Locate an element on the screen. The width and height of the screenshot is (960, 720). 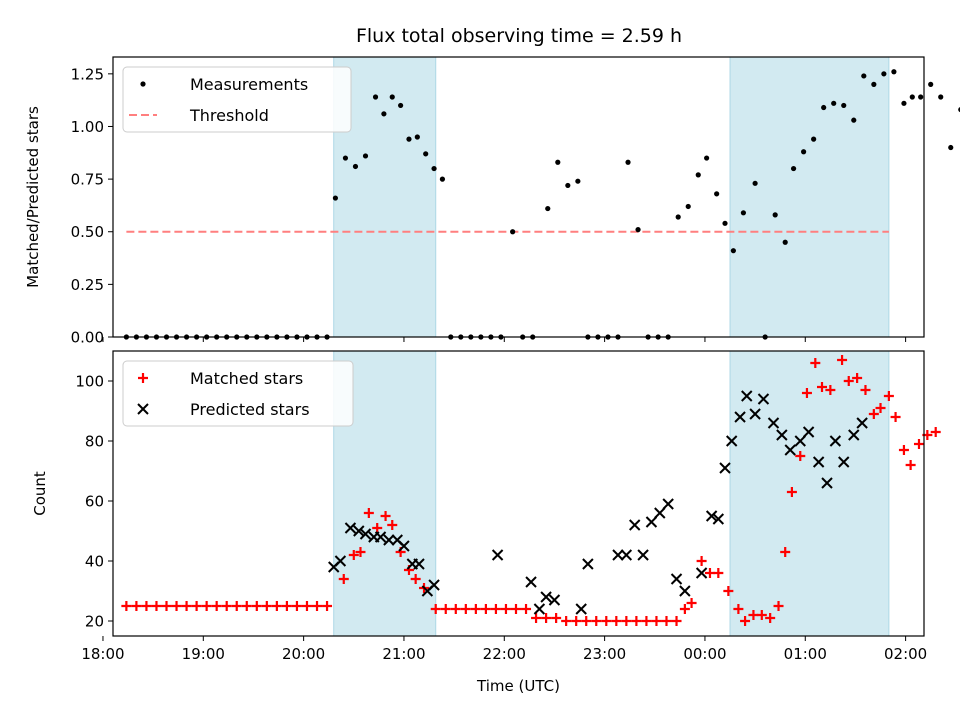
legend: Measurements Threshold is located at coordinates (237, 99).